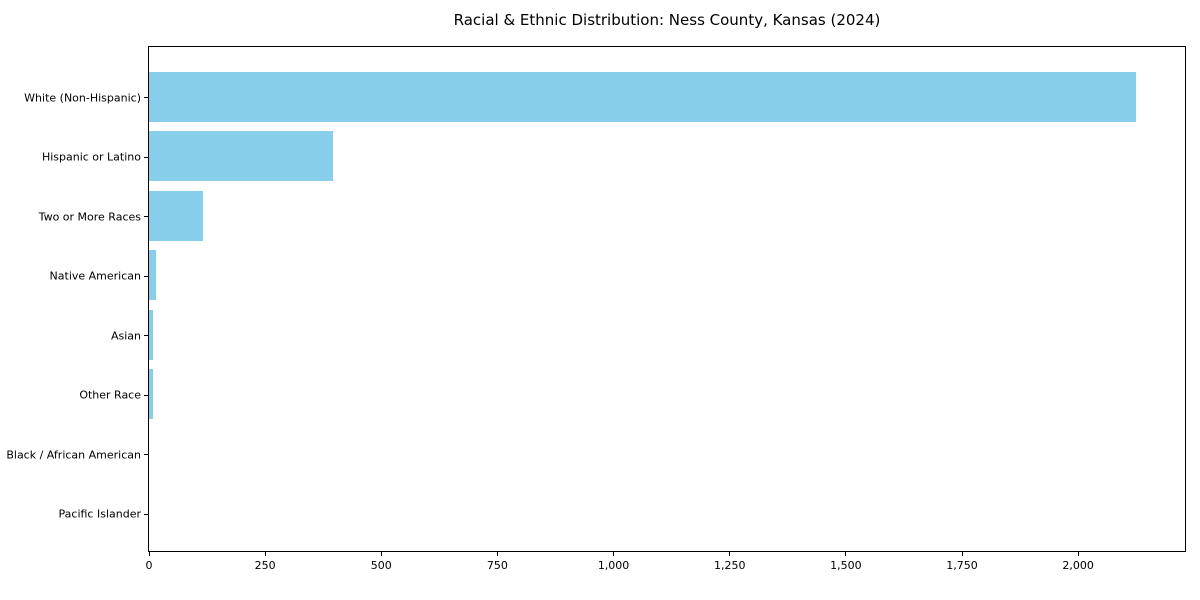  Describe the element at coordinates (82, 97) in the screenshot. I see `y-tick-label: White (Non-Hispanic)` at that location.